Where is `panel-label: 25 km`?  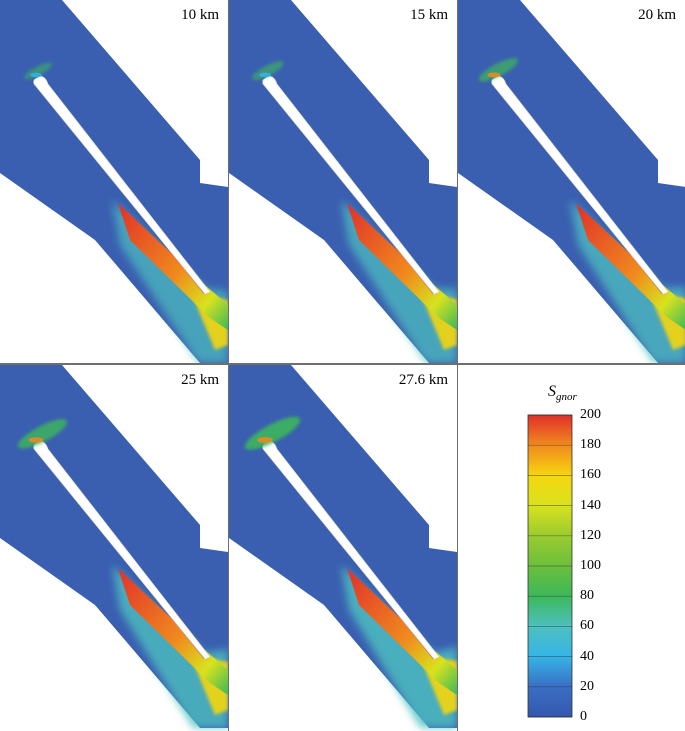 panel-label: 25 km is located at coordinates (200, 380).